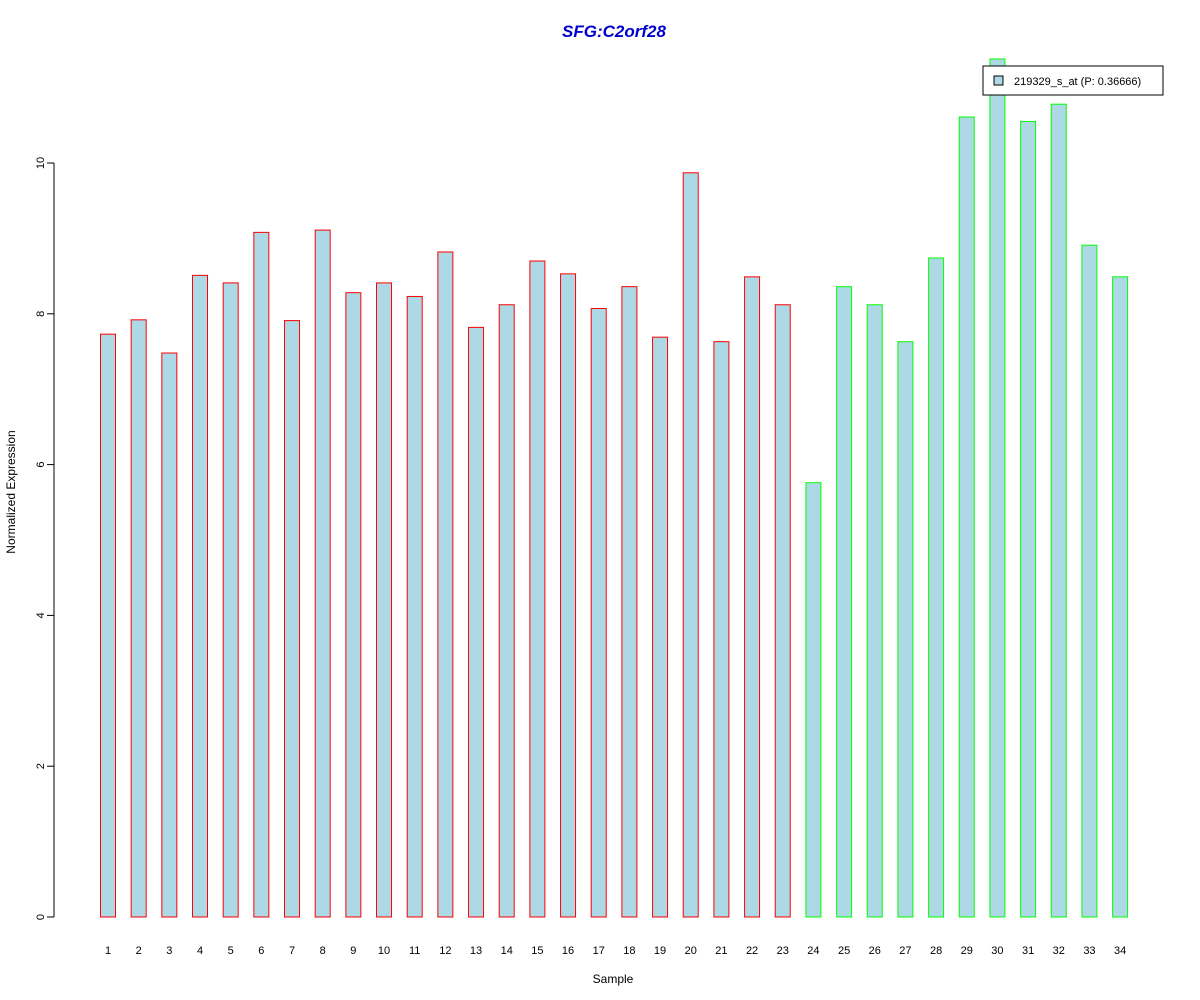 The width and height of the screenshot is (1200, 1000). What do you see at coordinates (783, 951) in the screenshot?
I see `x-tick-label: 23` at bounding box center [783, 951].